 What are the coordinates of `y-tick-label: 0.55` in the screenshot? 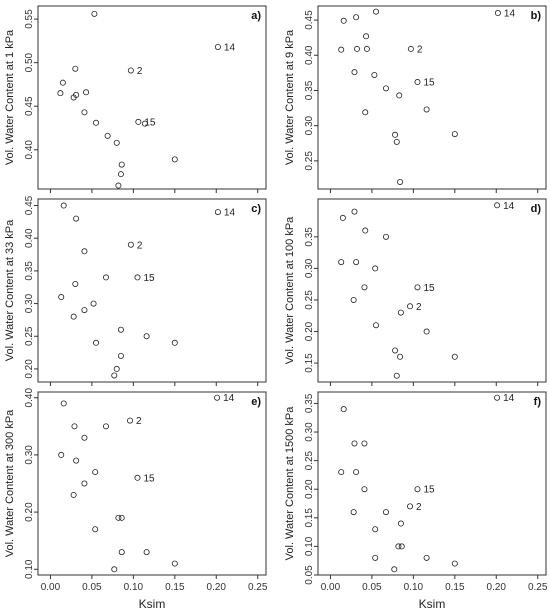 It's located at (29, 19).